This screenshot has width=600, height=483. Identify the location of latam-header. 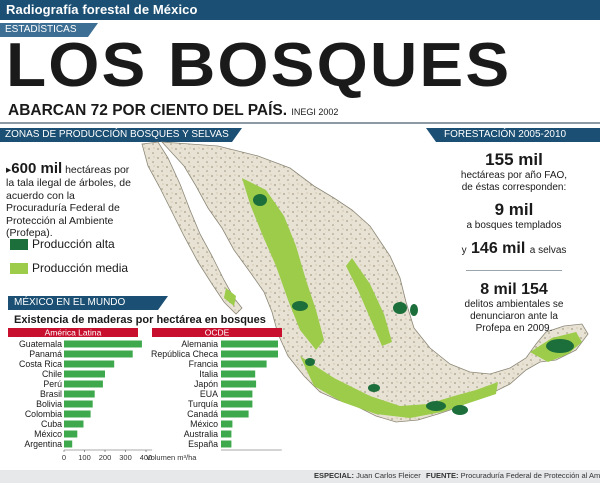
(73, 332).